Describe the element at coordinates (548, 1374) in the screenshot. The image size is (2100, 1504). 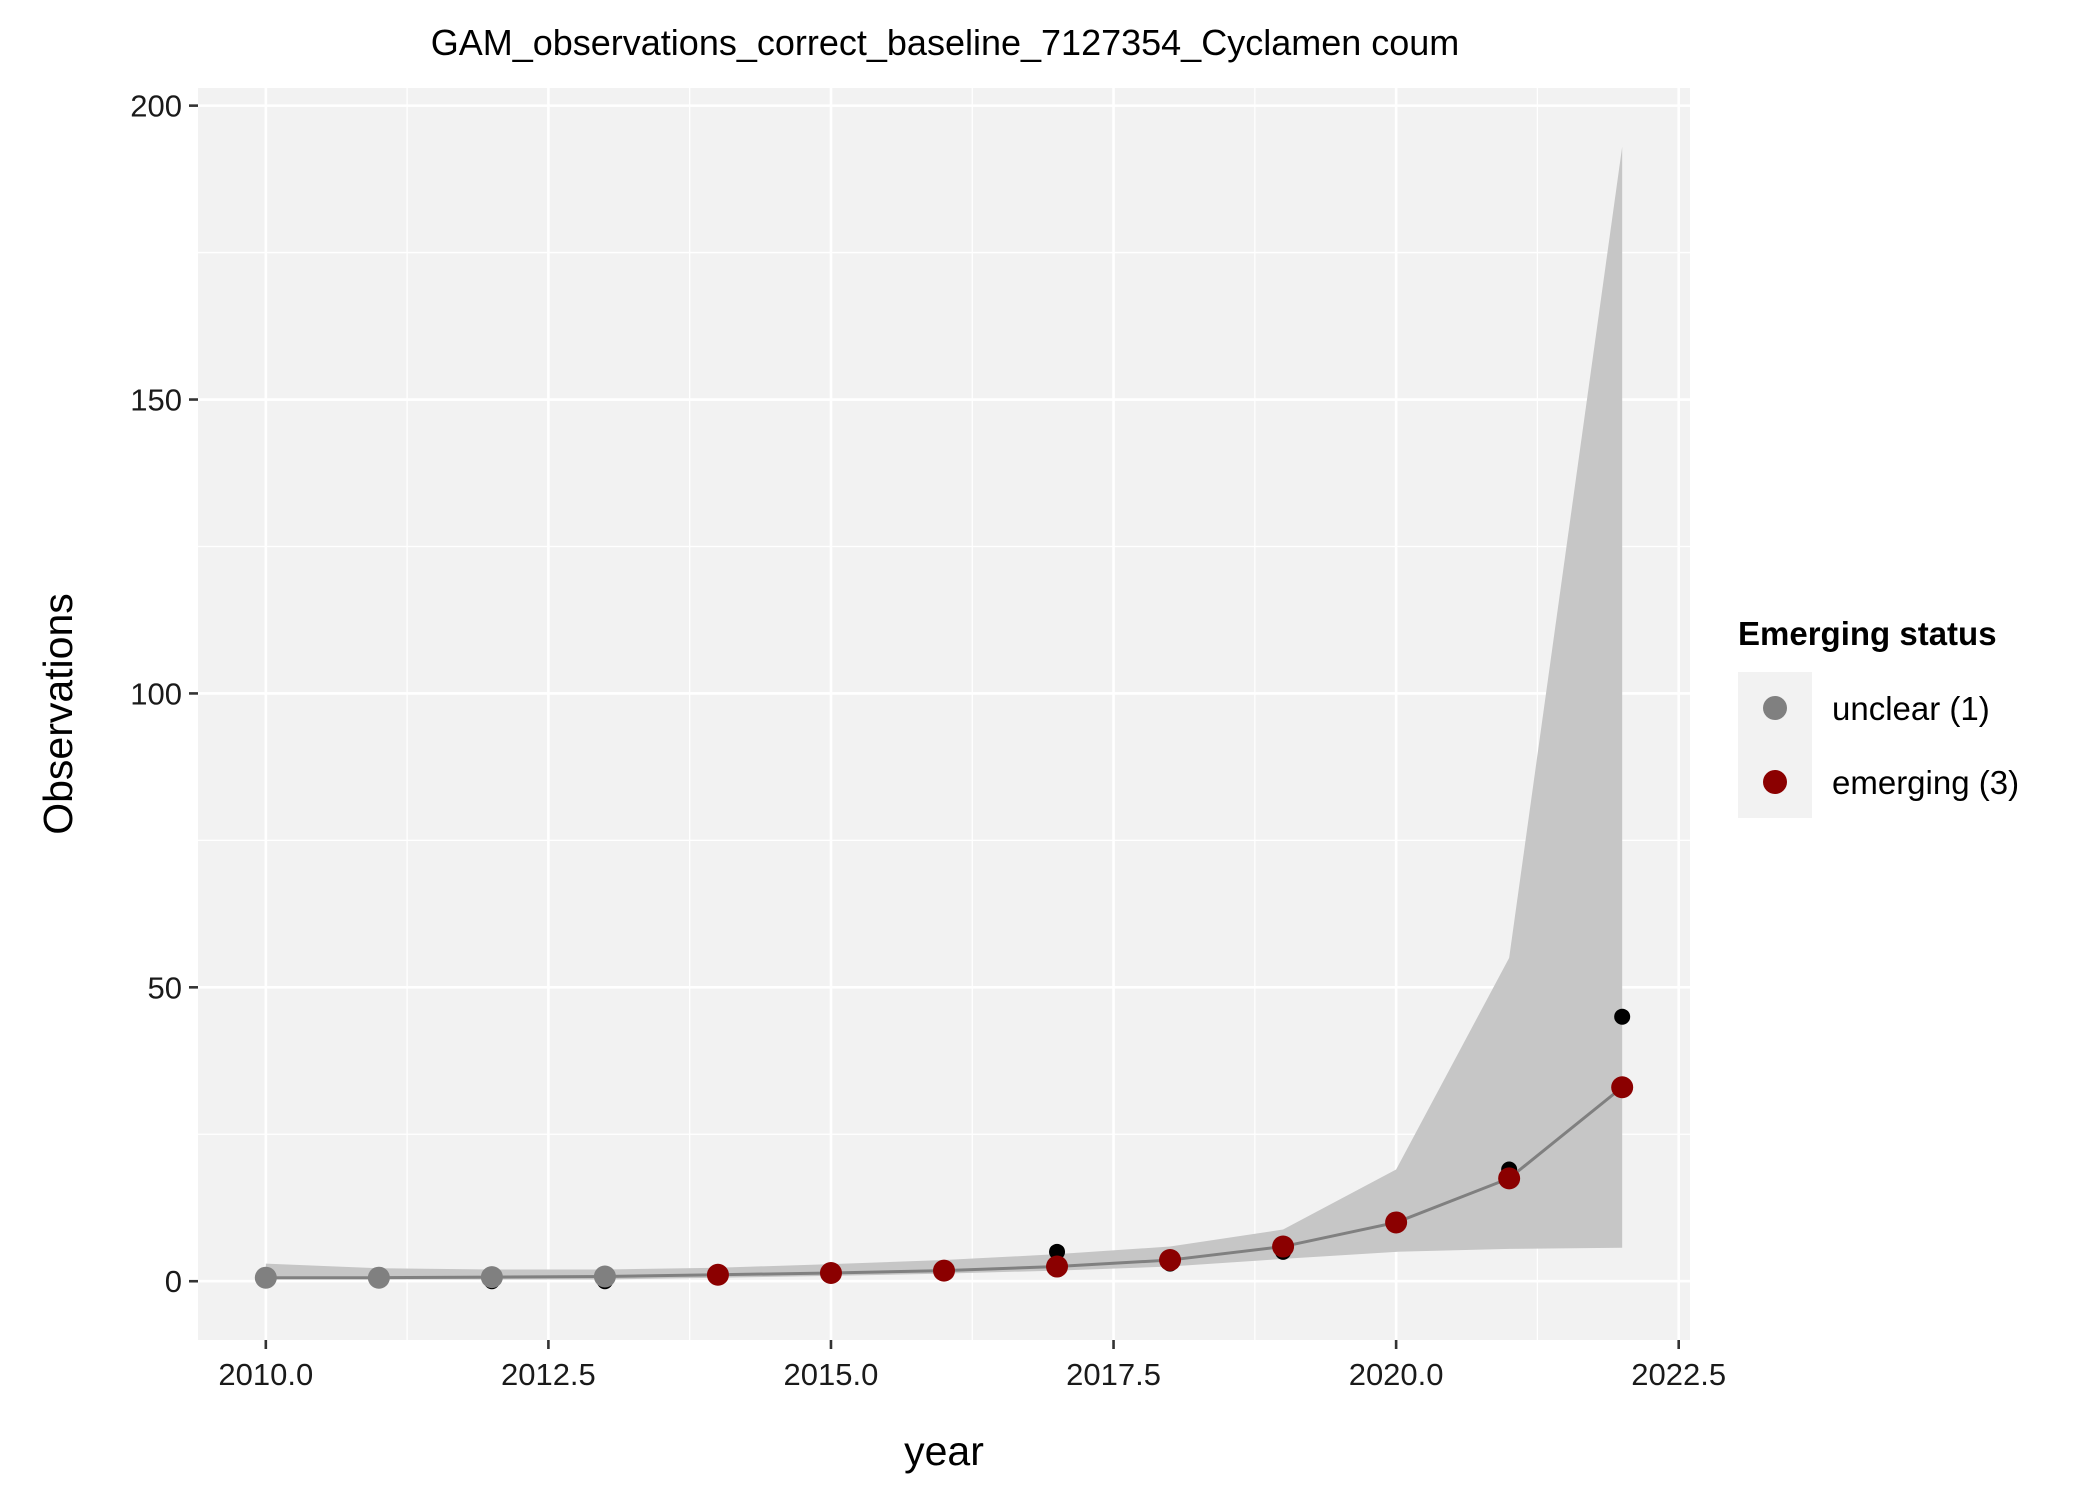
I see `x-tick-label: 2012.5` at that location.